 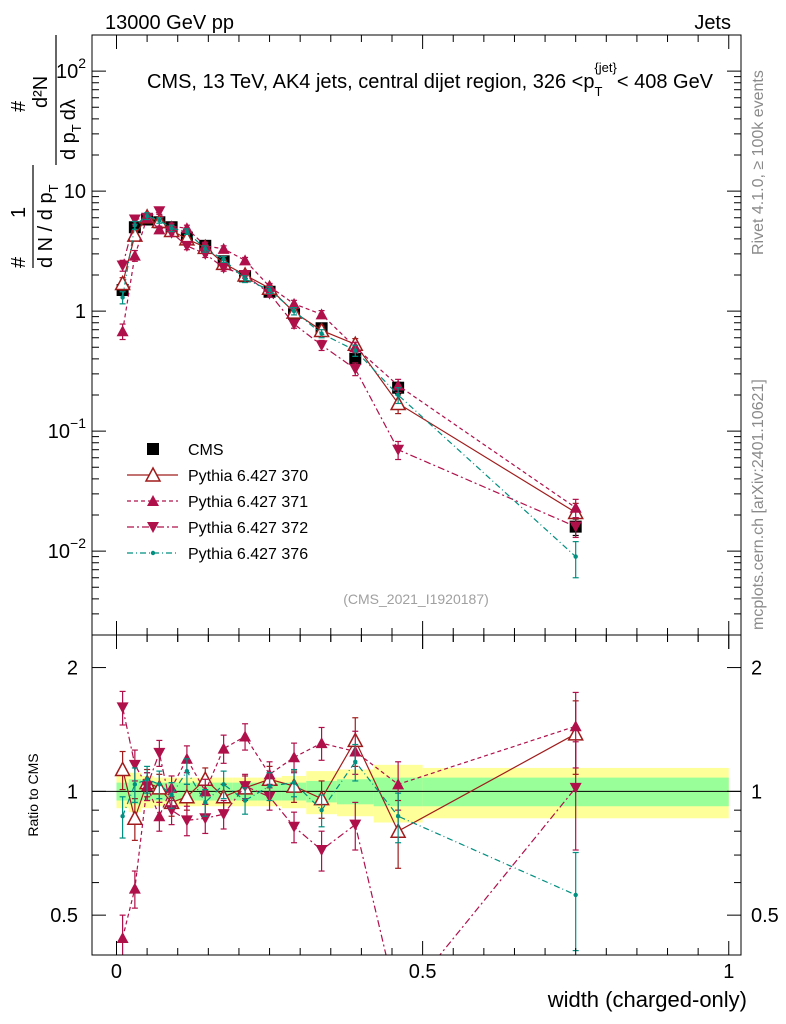 What do you see at coordinates (248, 502) in the screenshot?
I see `legend-label: Pythia 6.427 371` at bounding box center [248, 502].